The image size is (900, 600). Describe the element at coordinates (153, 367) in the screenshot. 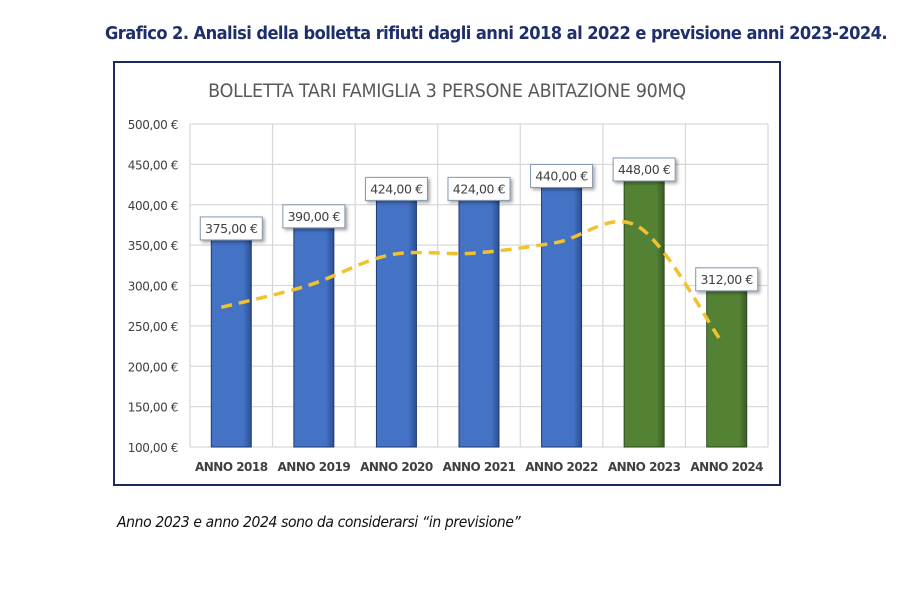

I see `y-tick-label: 200,00 €` at that location.